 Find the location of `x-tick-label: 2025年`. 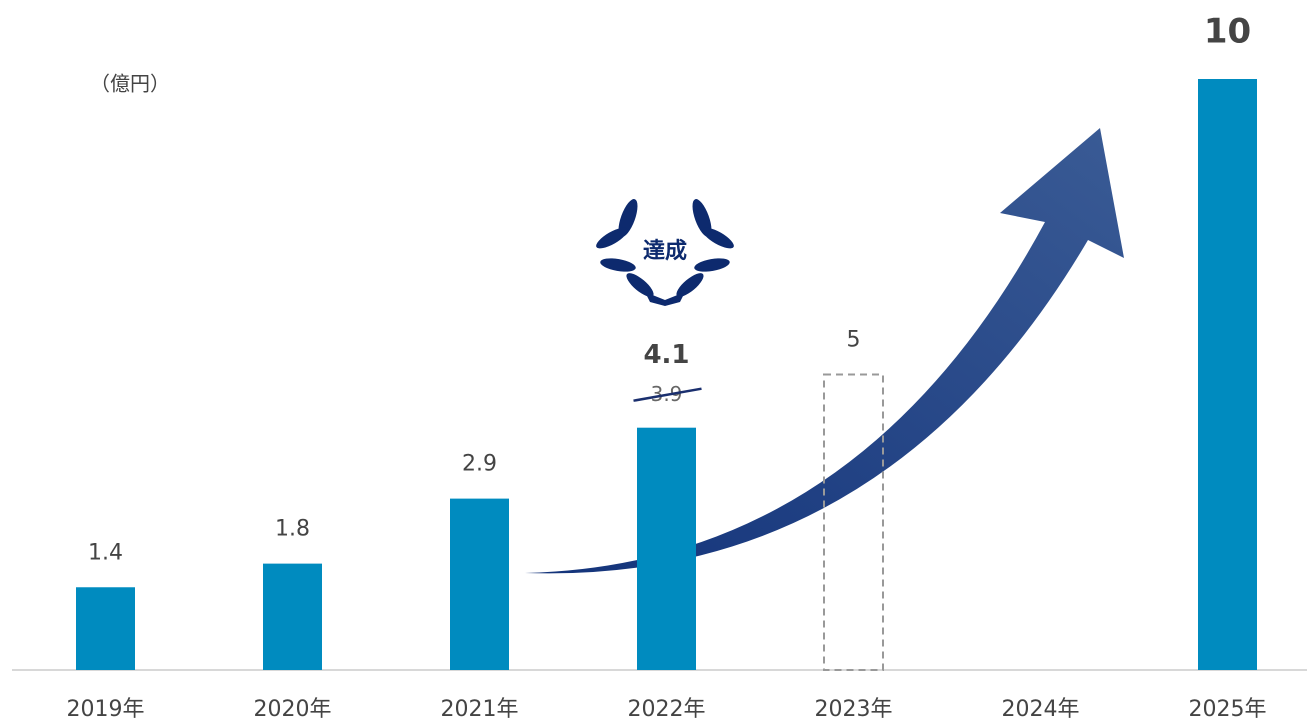

x-tick-label: 2025年 is located at coordinates (1228, 709).